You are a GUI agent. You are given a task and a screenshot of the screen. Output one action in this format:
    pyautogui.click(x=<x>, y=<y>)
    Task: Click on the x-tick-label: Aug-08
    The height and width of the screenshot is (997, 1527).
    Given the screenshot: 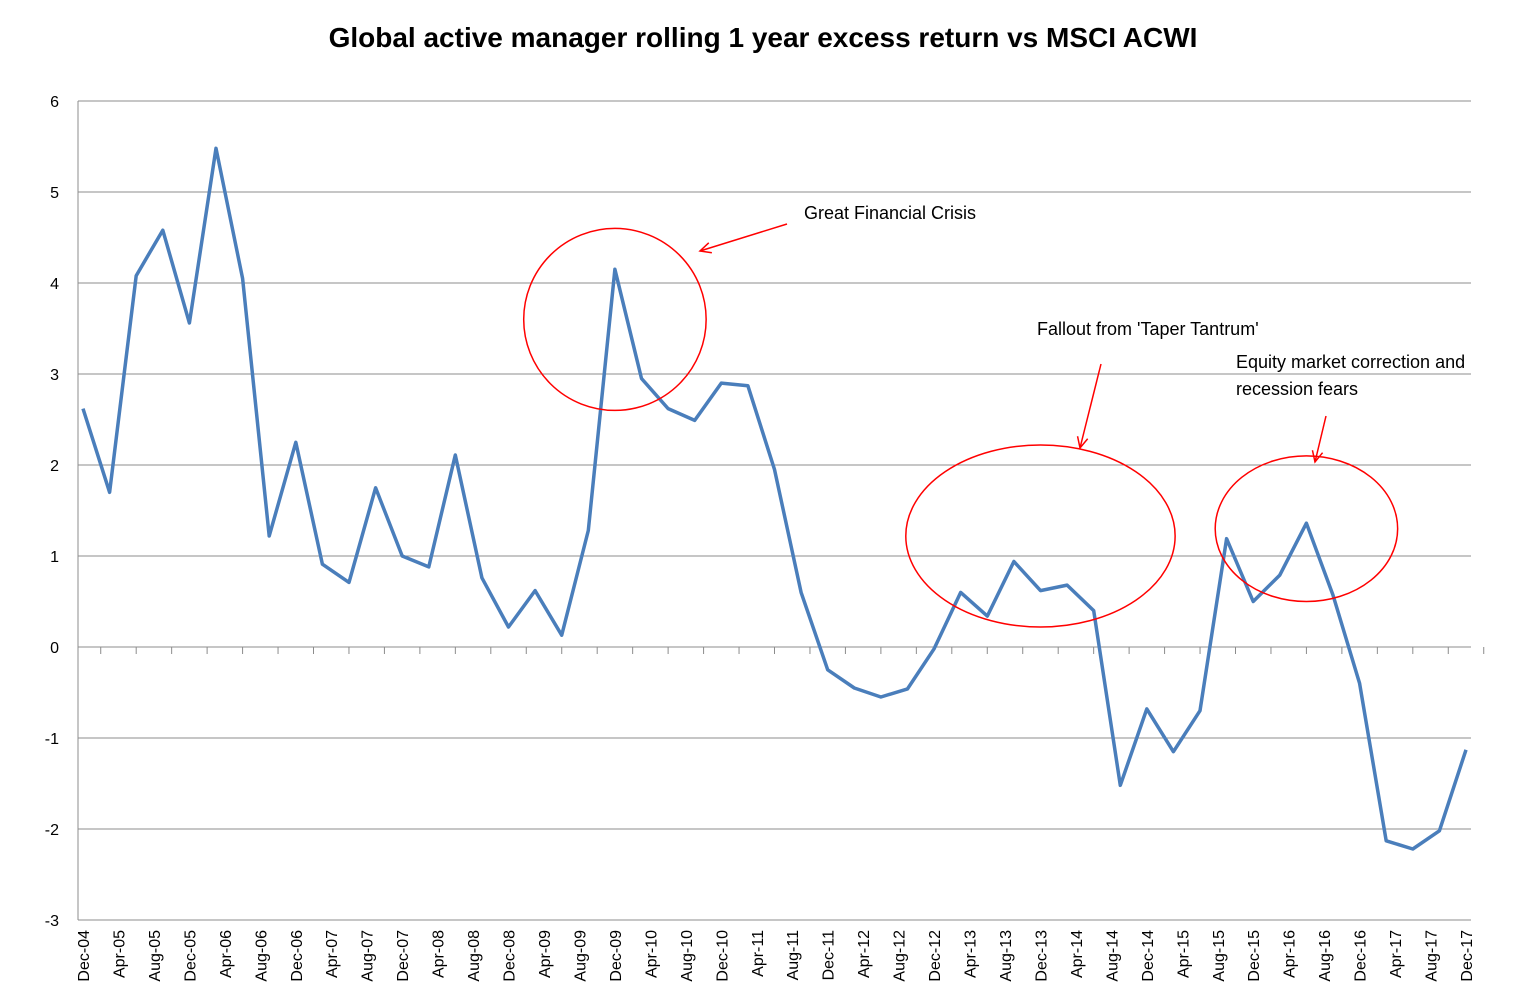 What is the action you would take?
    pyautogui.click(x=474, y=956)
    